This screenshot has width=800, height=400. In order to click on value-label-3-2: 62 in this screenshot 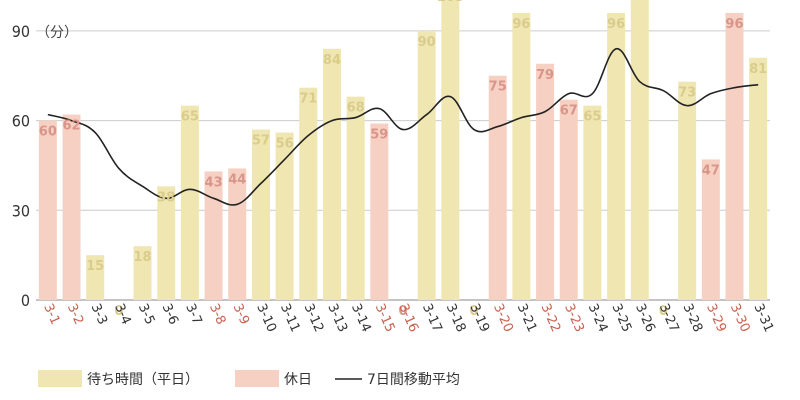, I will do `click(71, 126)`.